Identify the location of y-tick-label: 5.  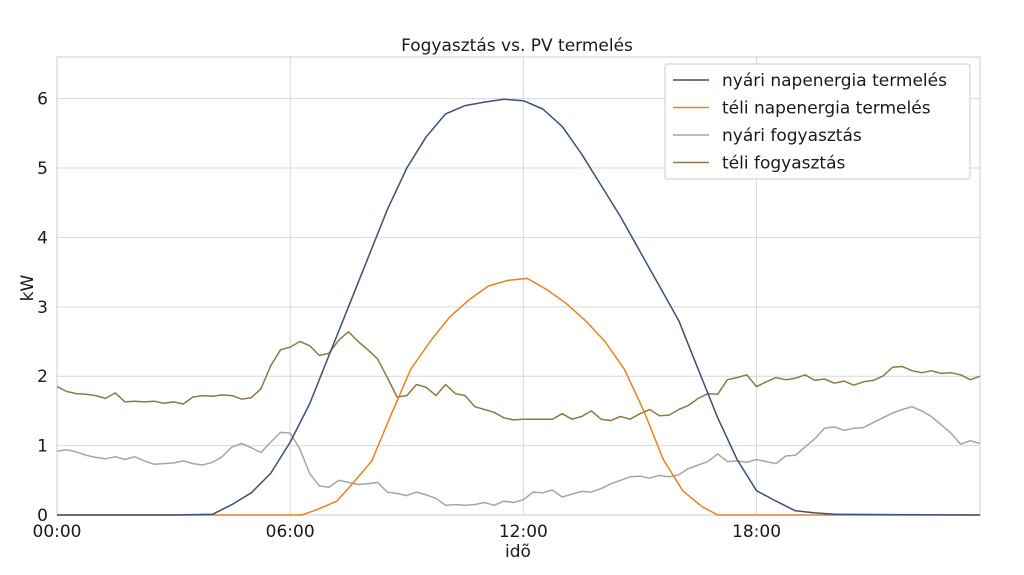
(42, 169).